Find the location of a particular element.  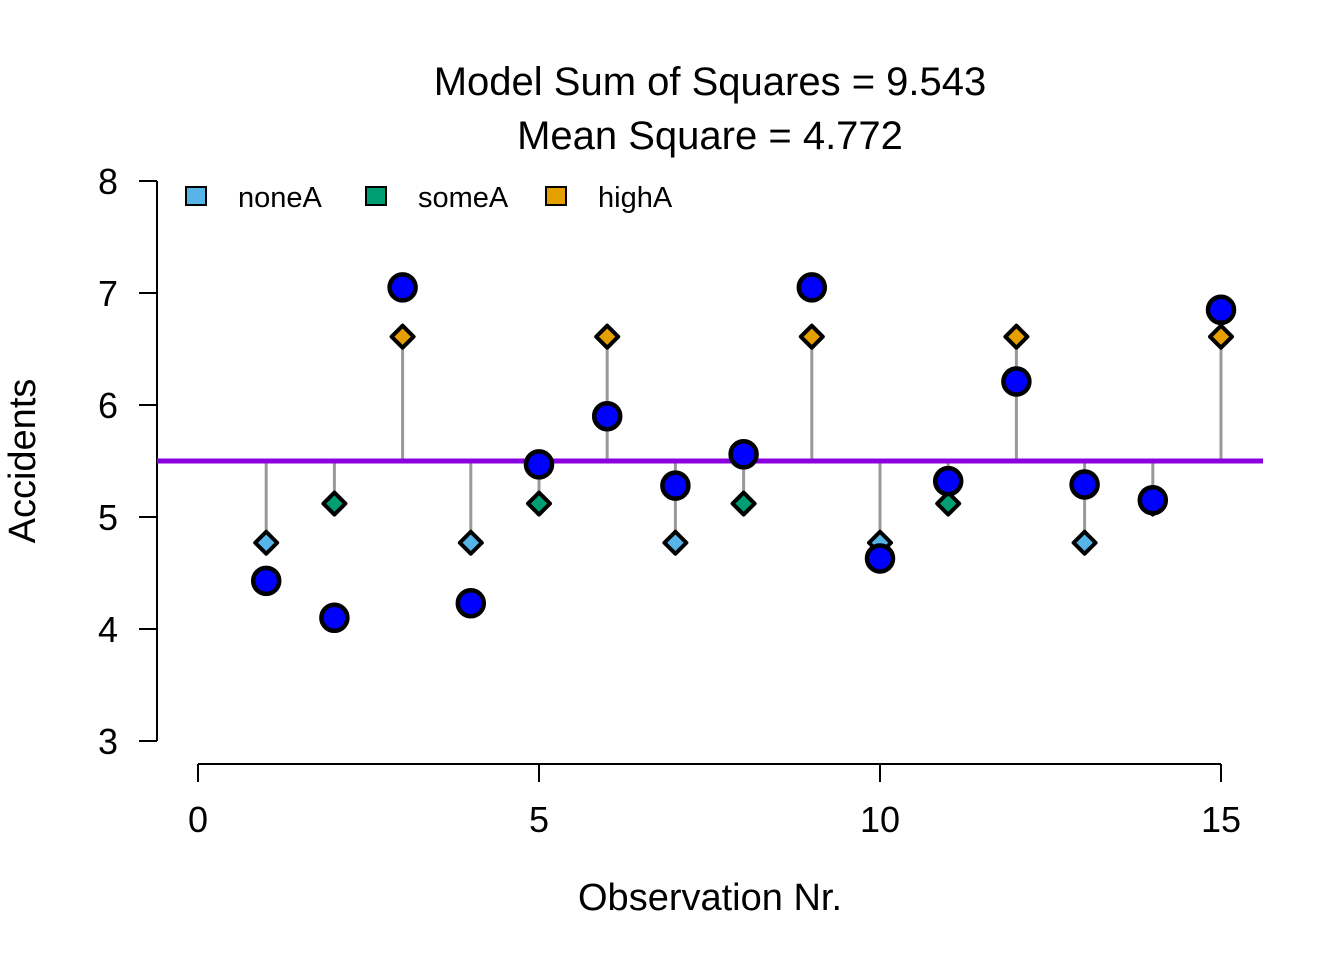

chart-title-line1: Model Sum of Squares = 9.543 is located at coordinates (710, 82).